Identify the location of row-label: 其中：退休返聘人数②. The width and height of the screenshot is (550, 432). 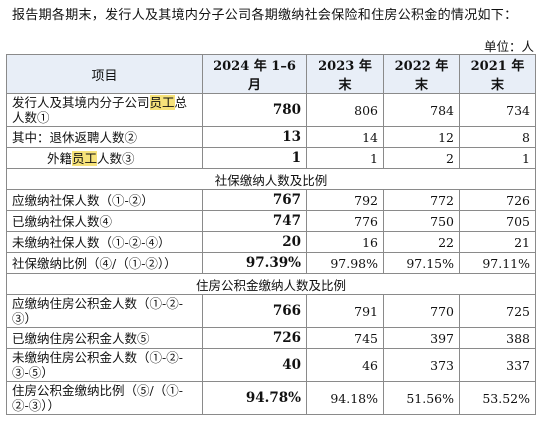
(104, 137).